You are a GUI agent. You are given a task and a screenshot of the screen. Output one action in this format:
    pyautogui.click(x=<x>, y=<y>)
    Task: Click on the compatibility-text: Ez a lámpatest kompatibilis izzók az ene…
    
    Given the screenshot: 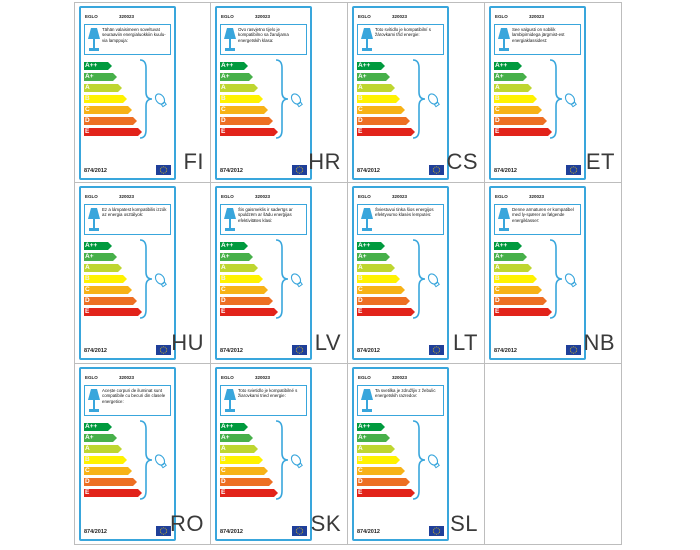 What is the action you would take?
    pyautogui.click(x=134, y=212)
    